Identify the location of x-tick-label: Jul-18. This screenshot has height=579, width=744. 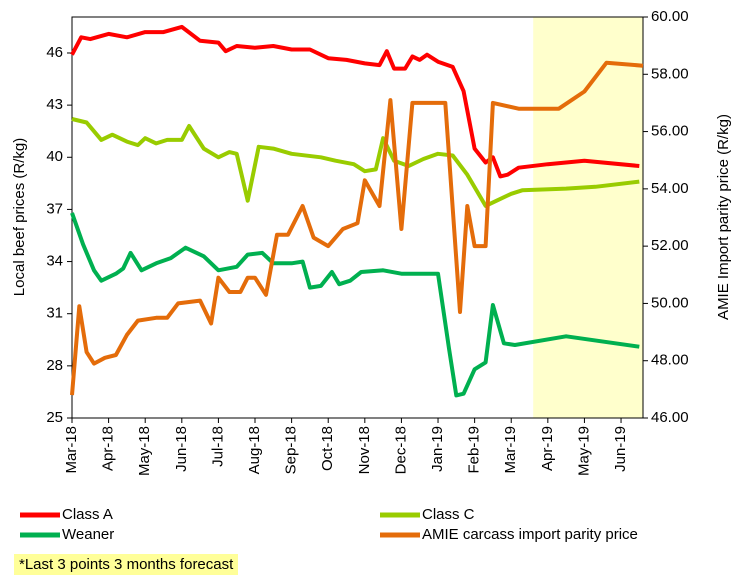
(217, 446).